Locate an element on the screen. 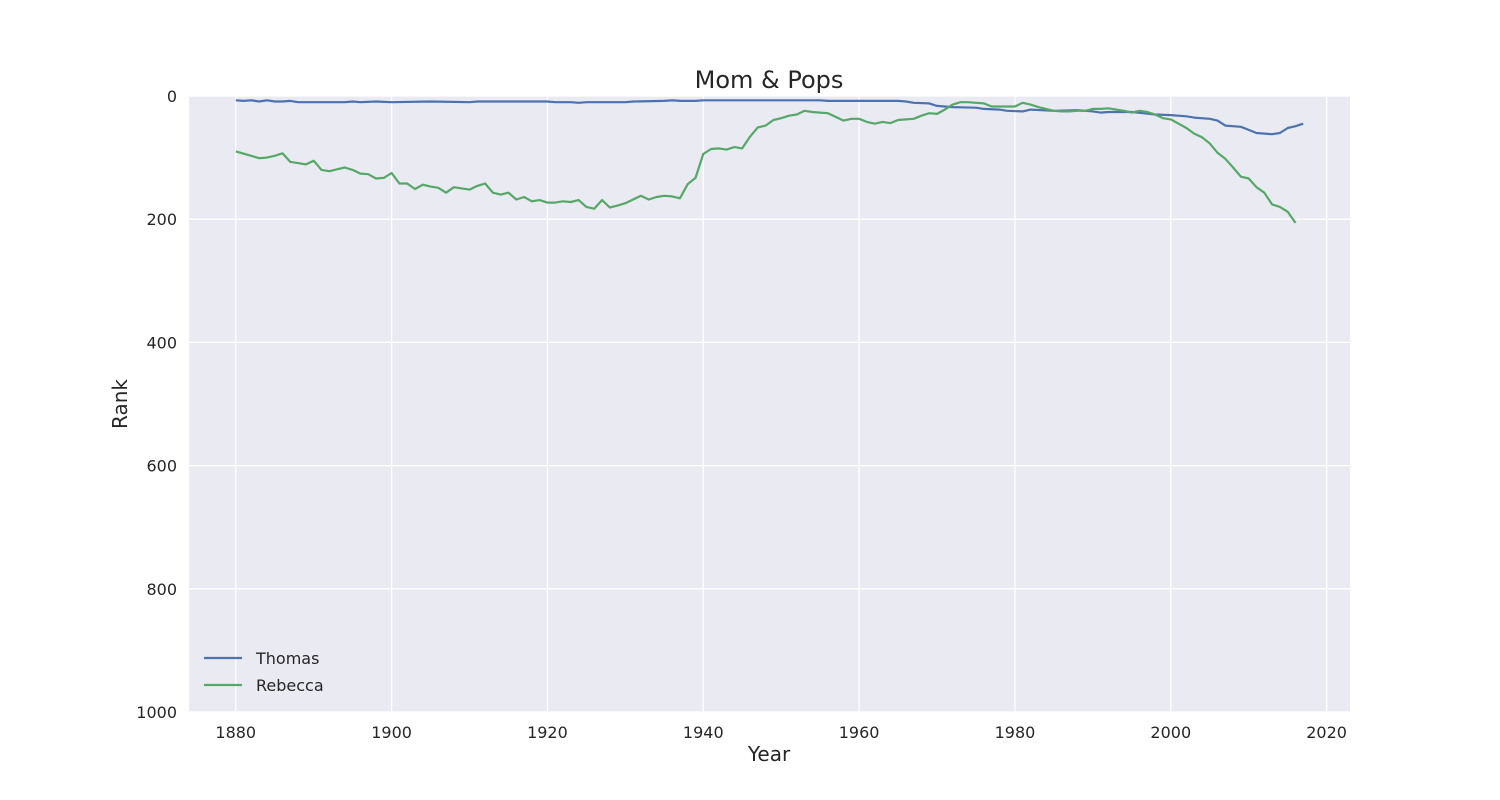 This screenshot has width=1500, height=800. series-layer is located at coordinates (769, 161).